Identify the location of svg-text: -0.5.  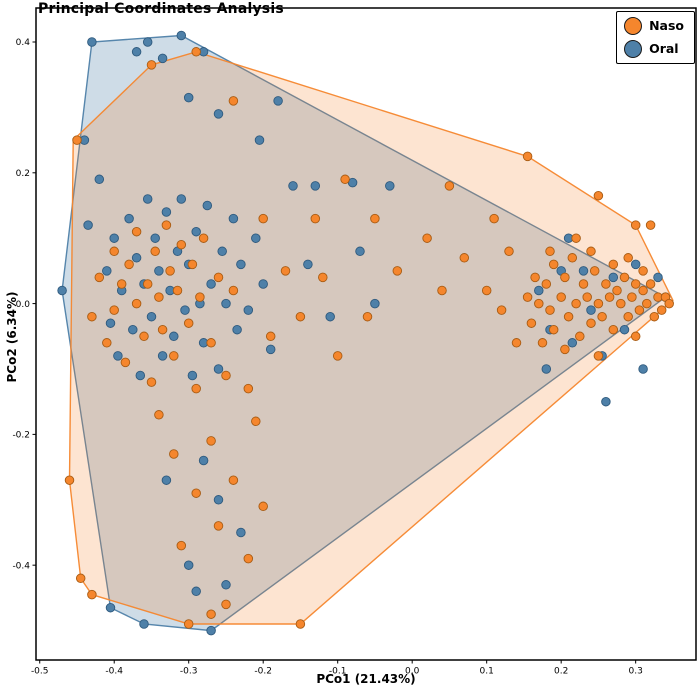
(40, 672).